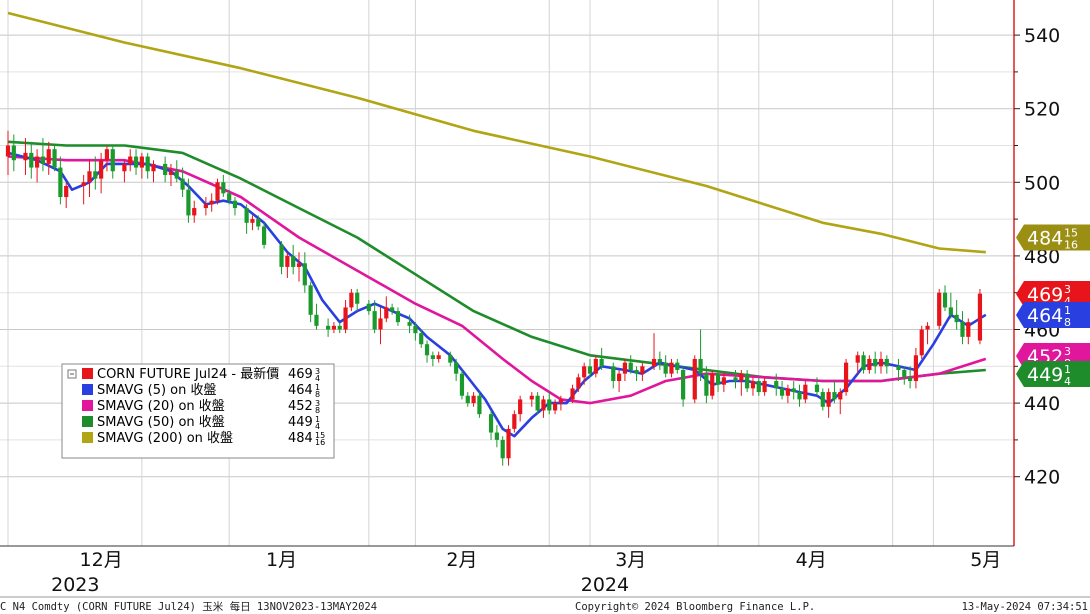 The image size is (1090, 614). I want to click on x-year-label: 2024, so click(605, 585).